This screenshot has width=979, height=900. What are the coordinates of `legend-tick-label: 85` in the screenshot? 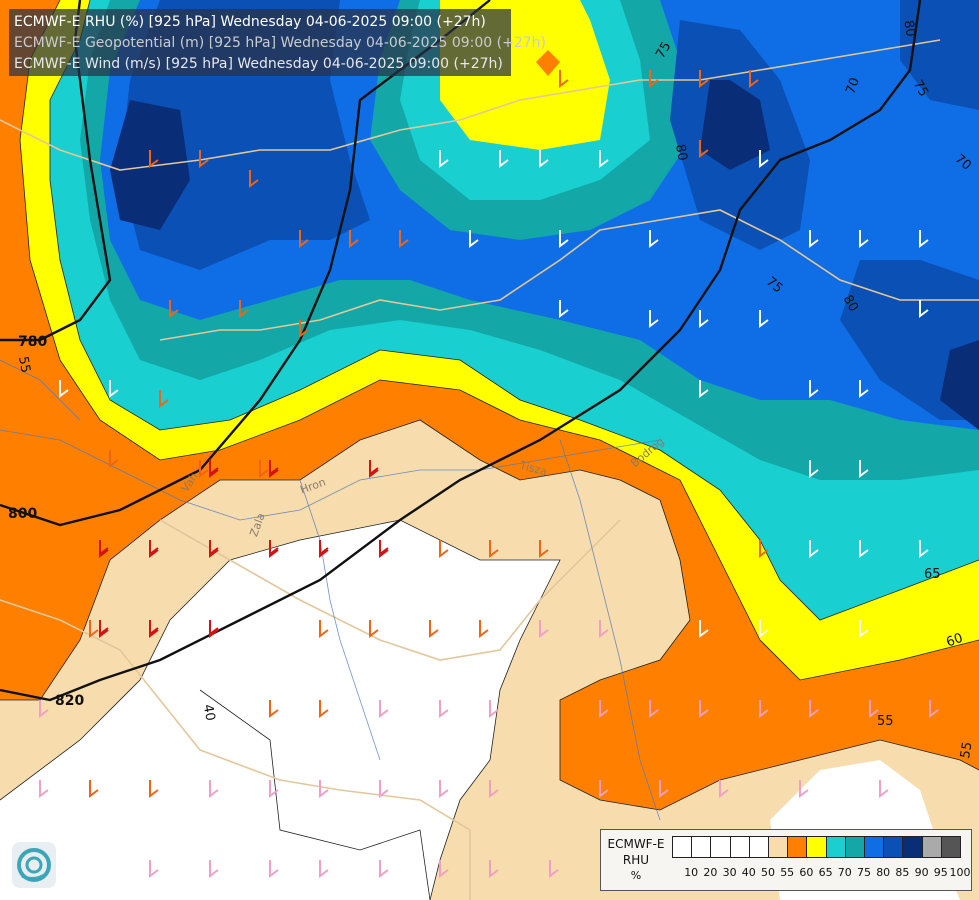 It's located at (902, 872).